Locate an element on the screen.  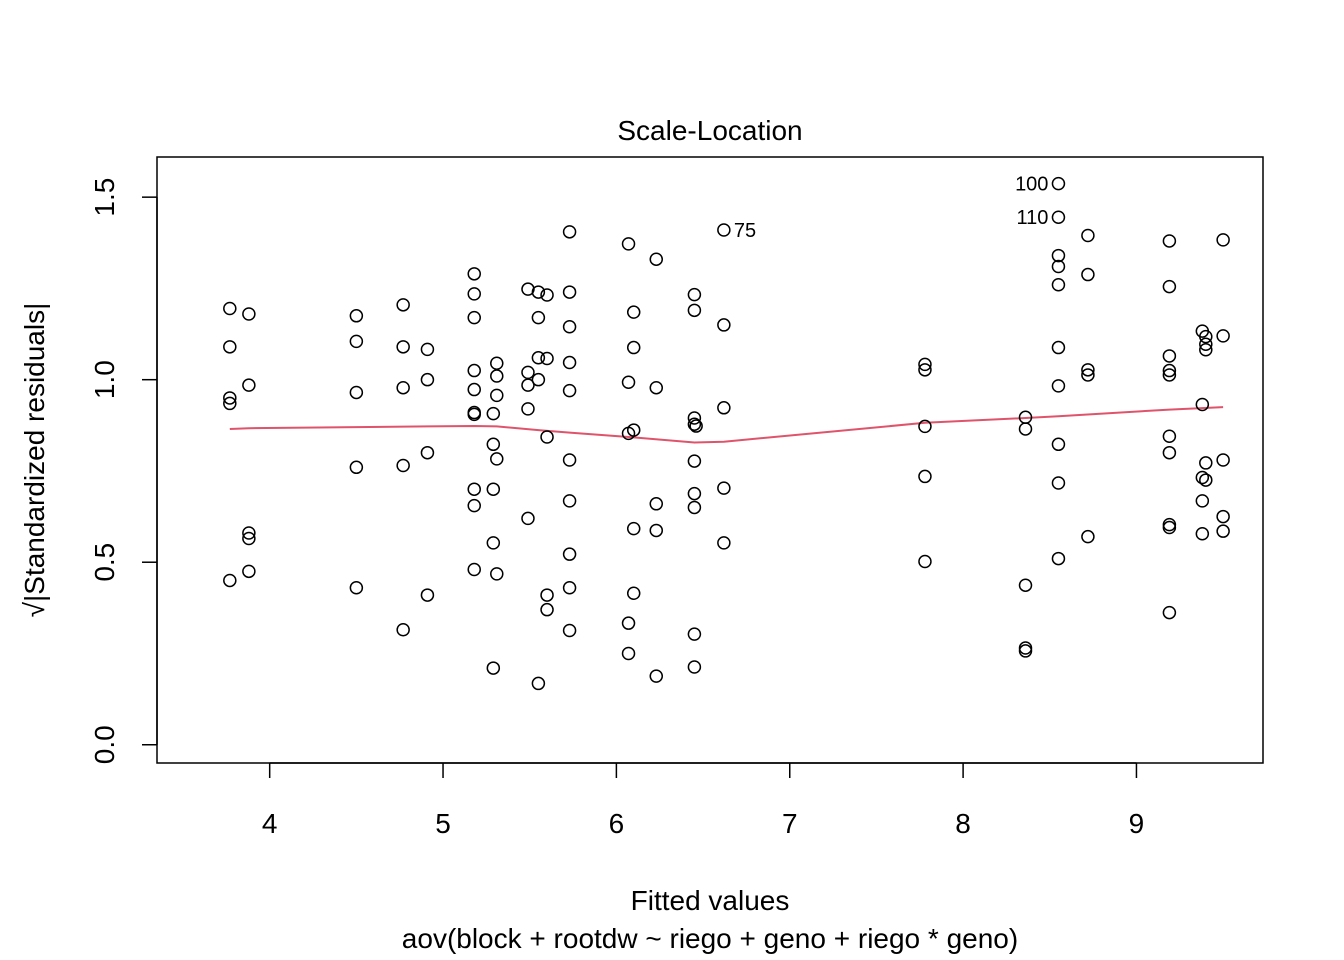
x-tick-label: 9 is located at coordinates (1137, 823).